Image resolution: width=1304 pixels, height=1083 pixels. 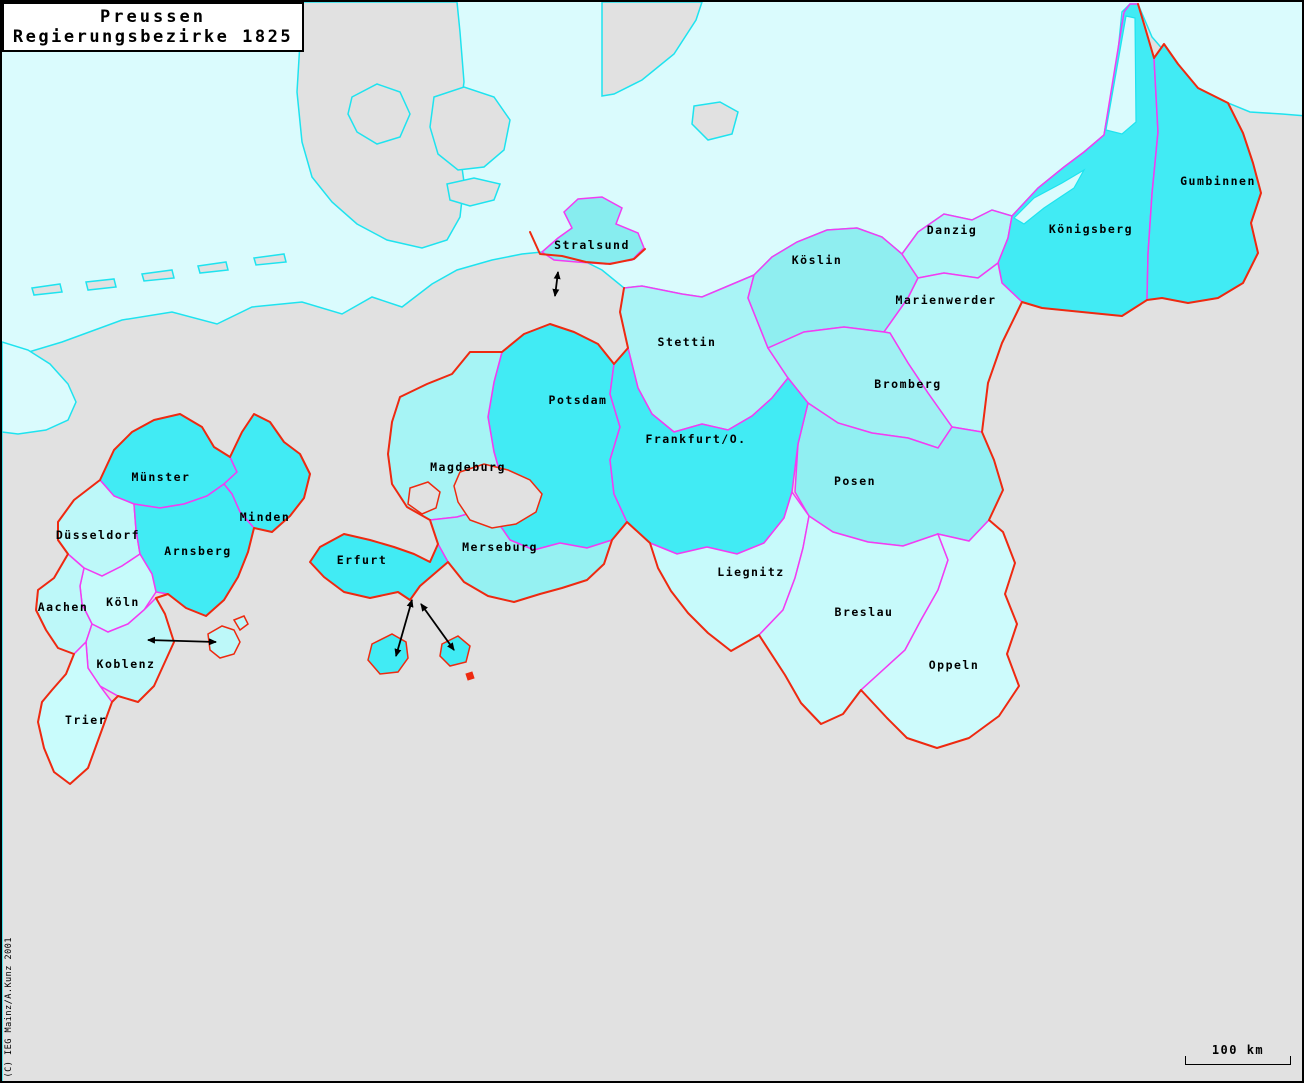 What do you see at coordinates (1238, 1060) in the screenshot?
I see `scale-bar` at bounding box center [1238, 1060].